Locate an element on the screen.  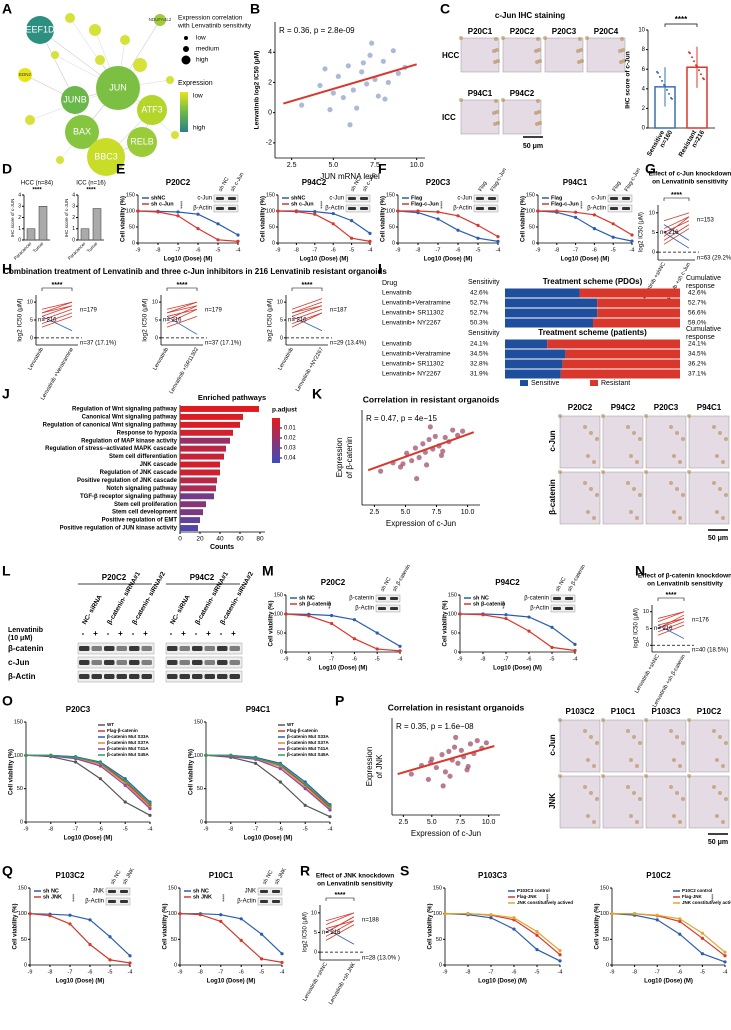
annotation: R = 0.35, p = 1.6e−08 is located at coordinates (435, 726).